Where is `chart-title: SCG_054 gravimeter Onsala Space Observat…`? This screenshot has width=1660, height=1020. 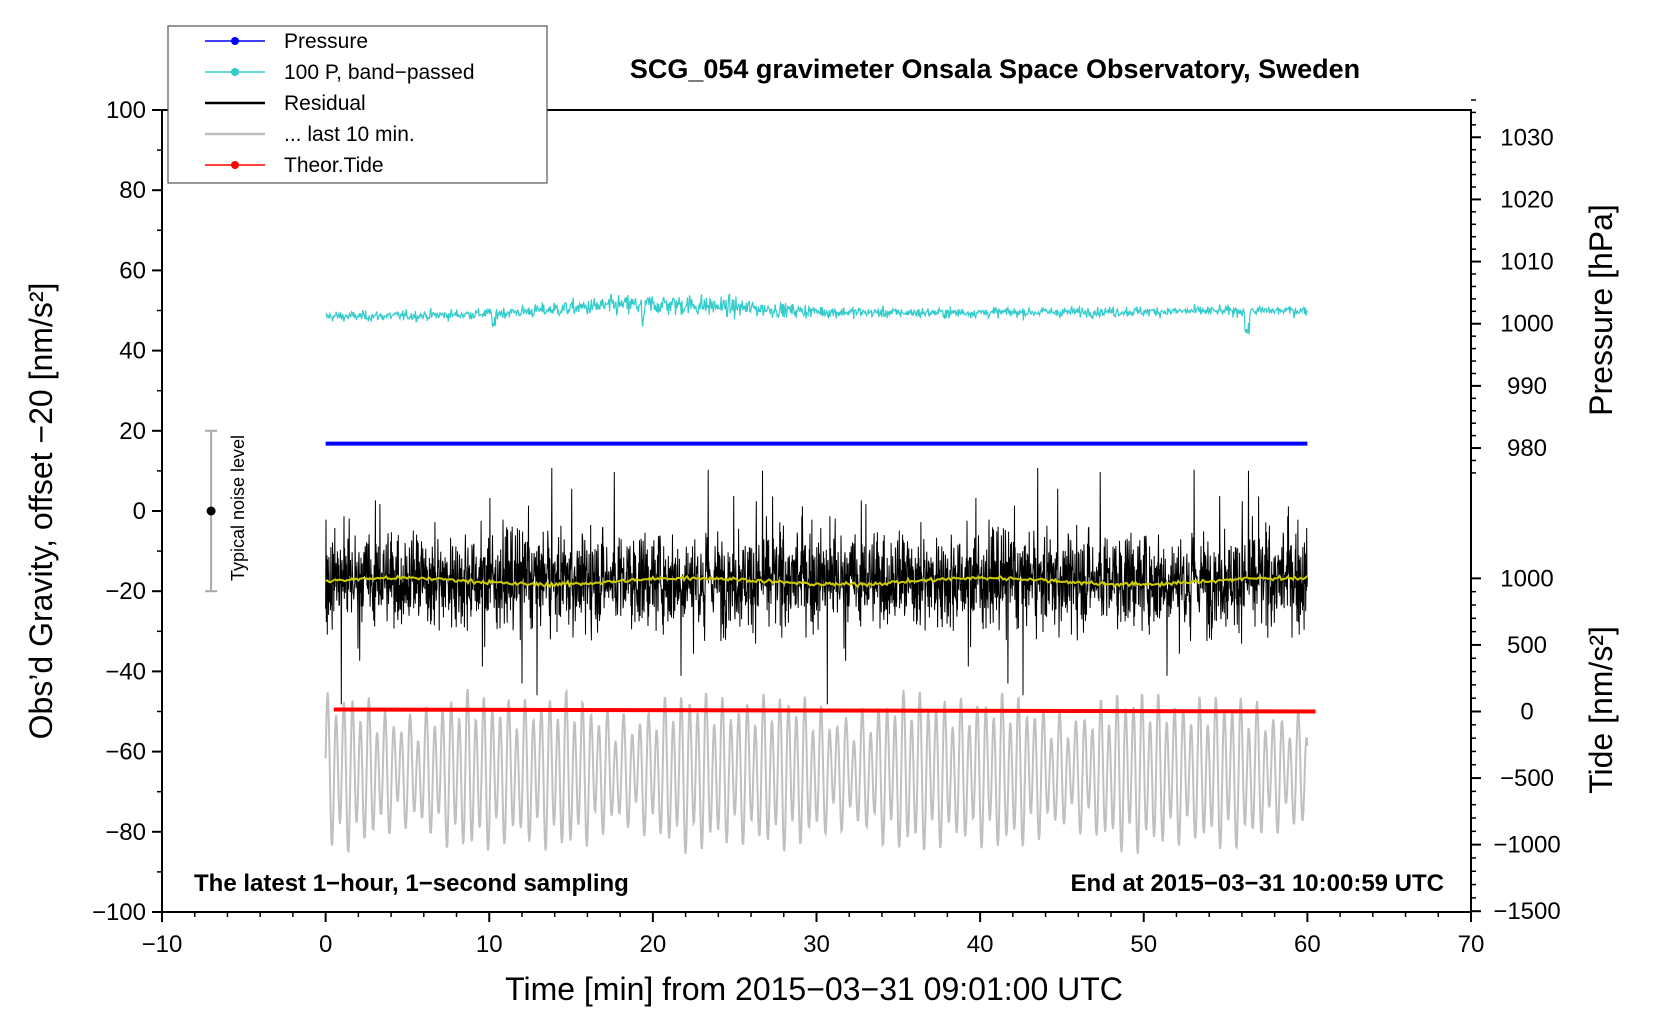
chart-title: SCG_054 gravimeter Onsala Space Observat… is located at coordinates (995, 69).